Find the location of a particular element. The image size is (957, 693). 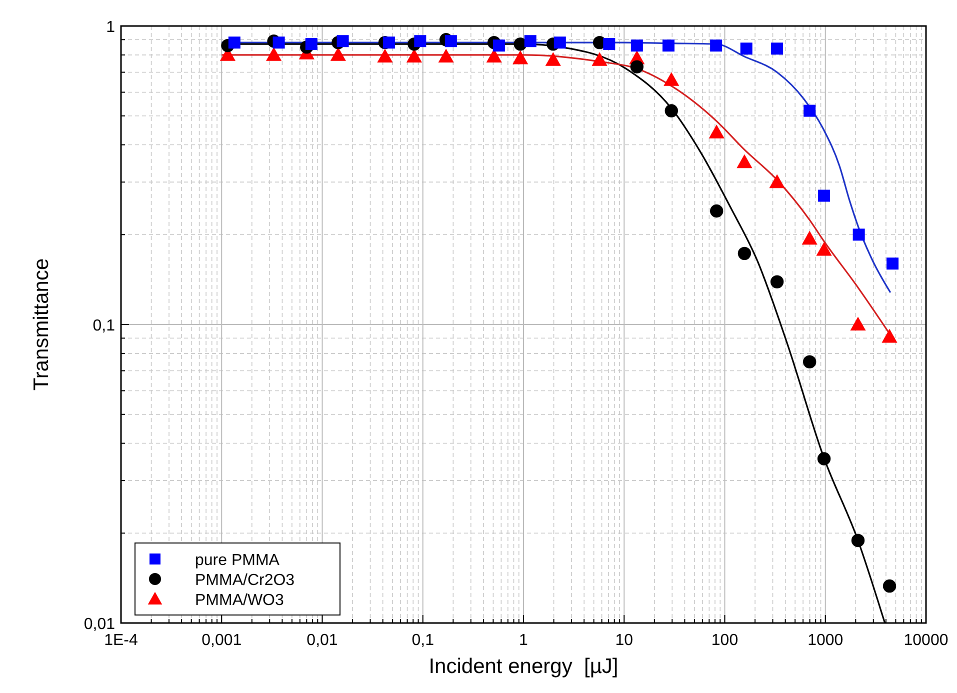

x-tick-label: 100 is located at coordinates (724, 640).